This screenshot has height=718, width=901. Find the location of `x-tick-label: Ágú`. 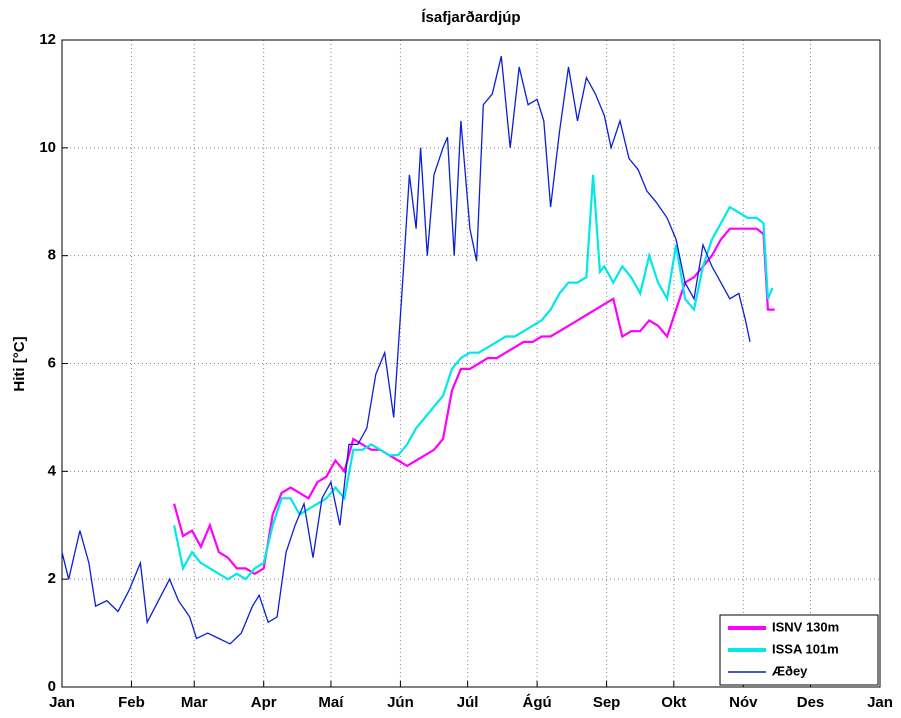

x-tick-label: Ágú is located at coordinates (537, 702).